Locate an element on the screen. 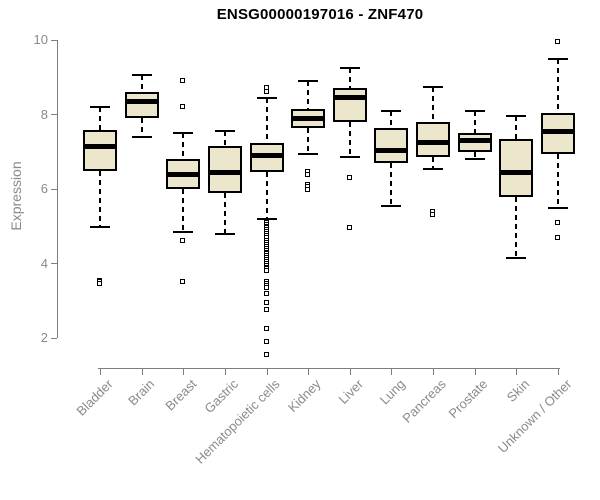 Image resolution: width=600 pixels, height=500 pixels. y-axis-line is located at coordinates (57, 189).